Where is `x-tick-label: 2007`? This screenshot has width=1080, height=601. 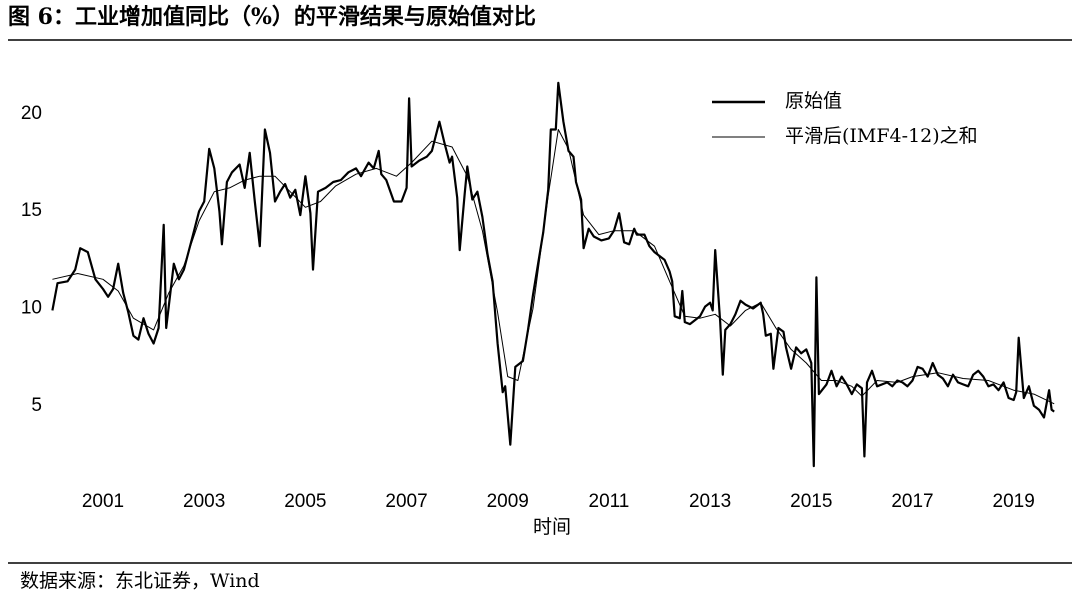
x-tick-label: 2007 is located at coordinates (406, 501).